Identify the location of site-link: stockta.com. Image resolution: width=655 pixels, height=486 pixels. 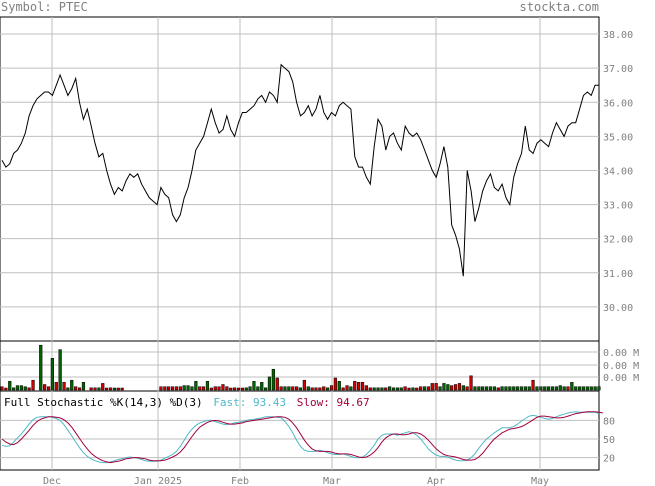
(559, 7).